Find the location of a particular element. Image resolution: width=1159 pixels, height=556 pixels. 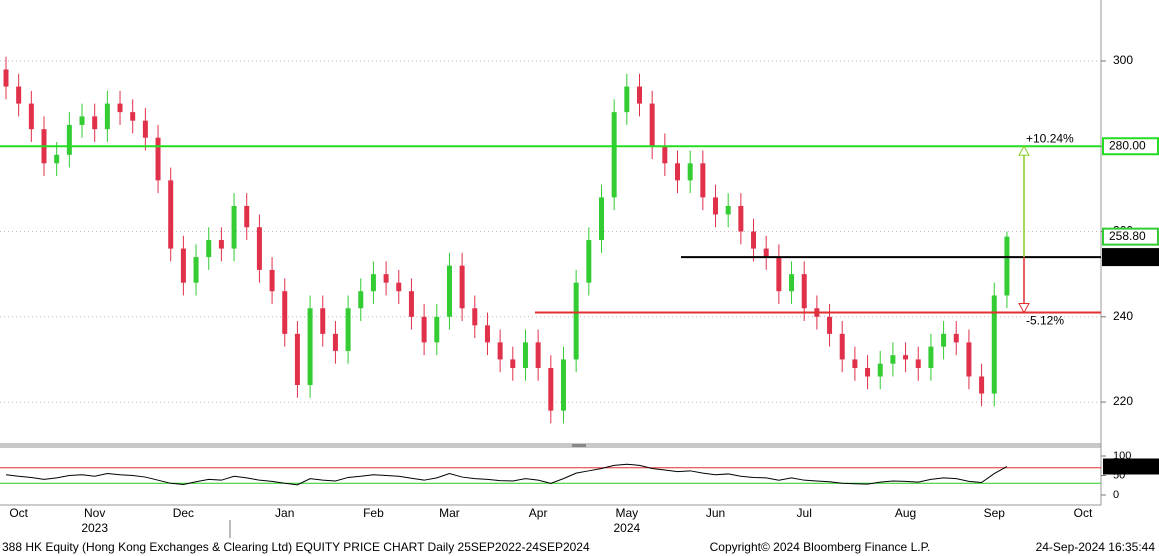

x-tick-label: Nov is located at coordinates (94, 513).